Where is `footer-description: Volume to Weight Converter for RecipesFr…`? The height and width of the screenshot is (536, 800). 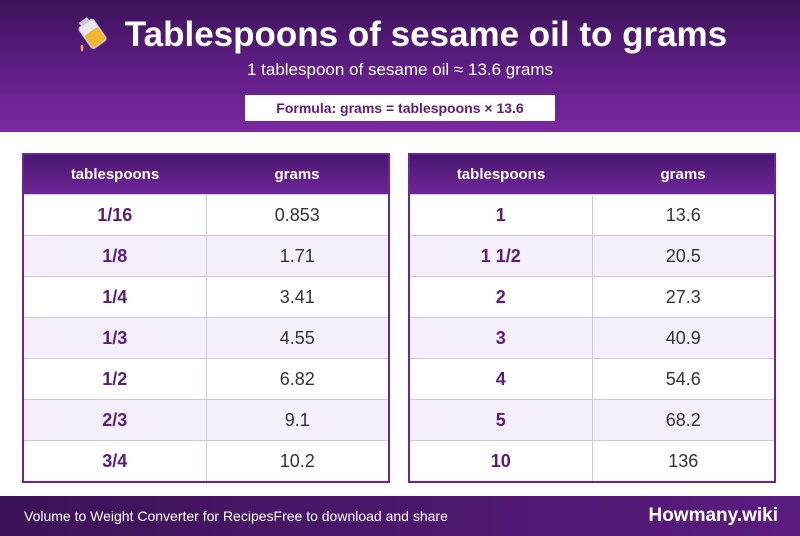
footer-description: Volume to Weight Converter for RecipesFr… is located at coordinates (236, 516).